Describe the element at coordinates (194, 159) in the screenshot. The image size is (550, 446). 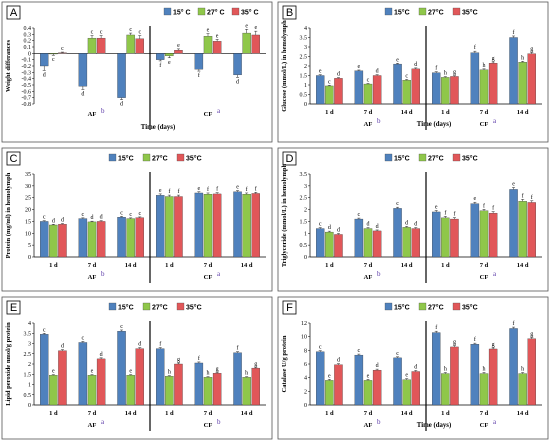
I see `legend-label: 35°C` at that location.